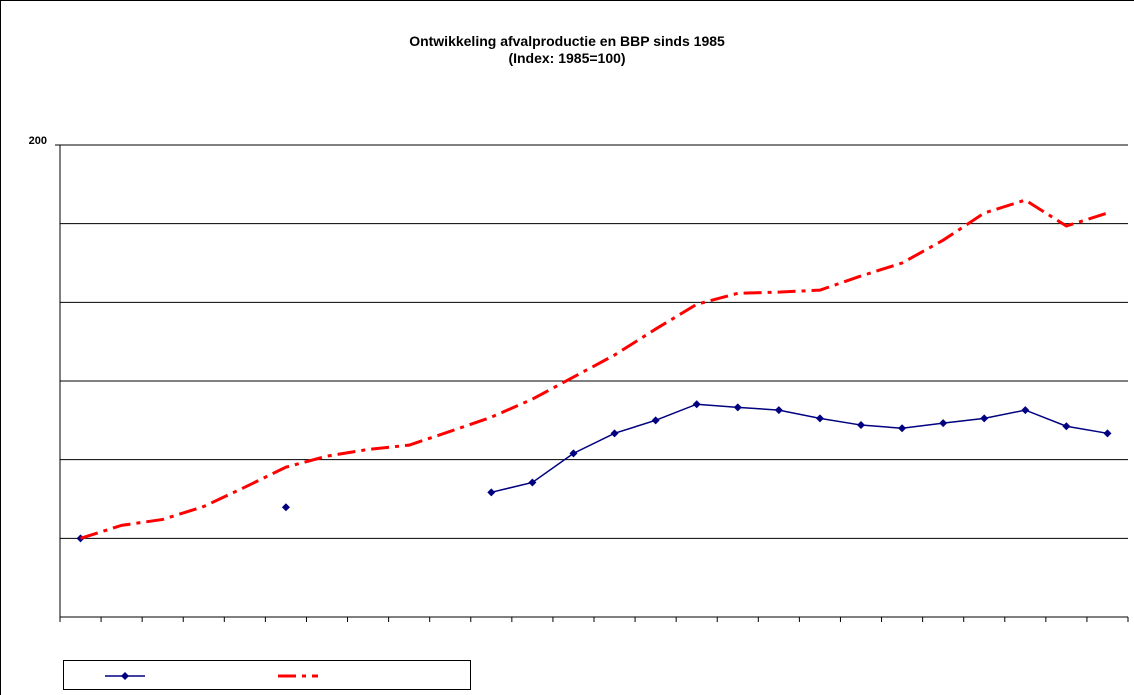 This screenshot has height=695, width=1134. What do you see at coordinates (38, 141) in the screenshot?
I see `y-tick-label: 200` at bounding box center [38, 141].